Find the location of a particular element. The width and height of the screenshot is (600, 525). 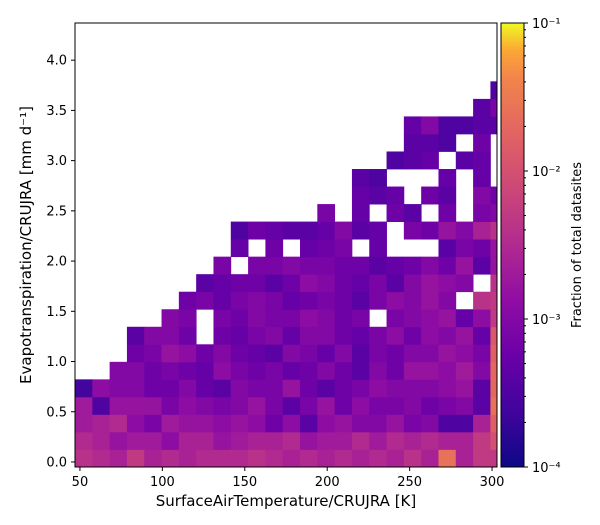

y-tick-label: 0.0 is located at coordinates (56, 462).